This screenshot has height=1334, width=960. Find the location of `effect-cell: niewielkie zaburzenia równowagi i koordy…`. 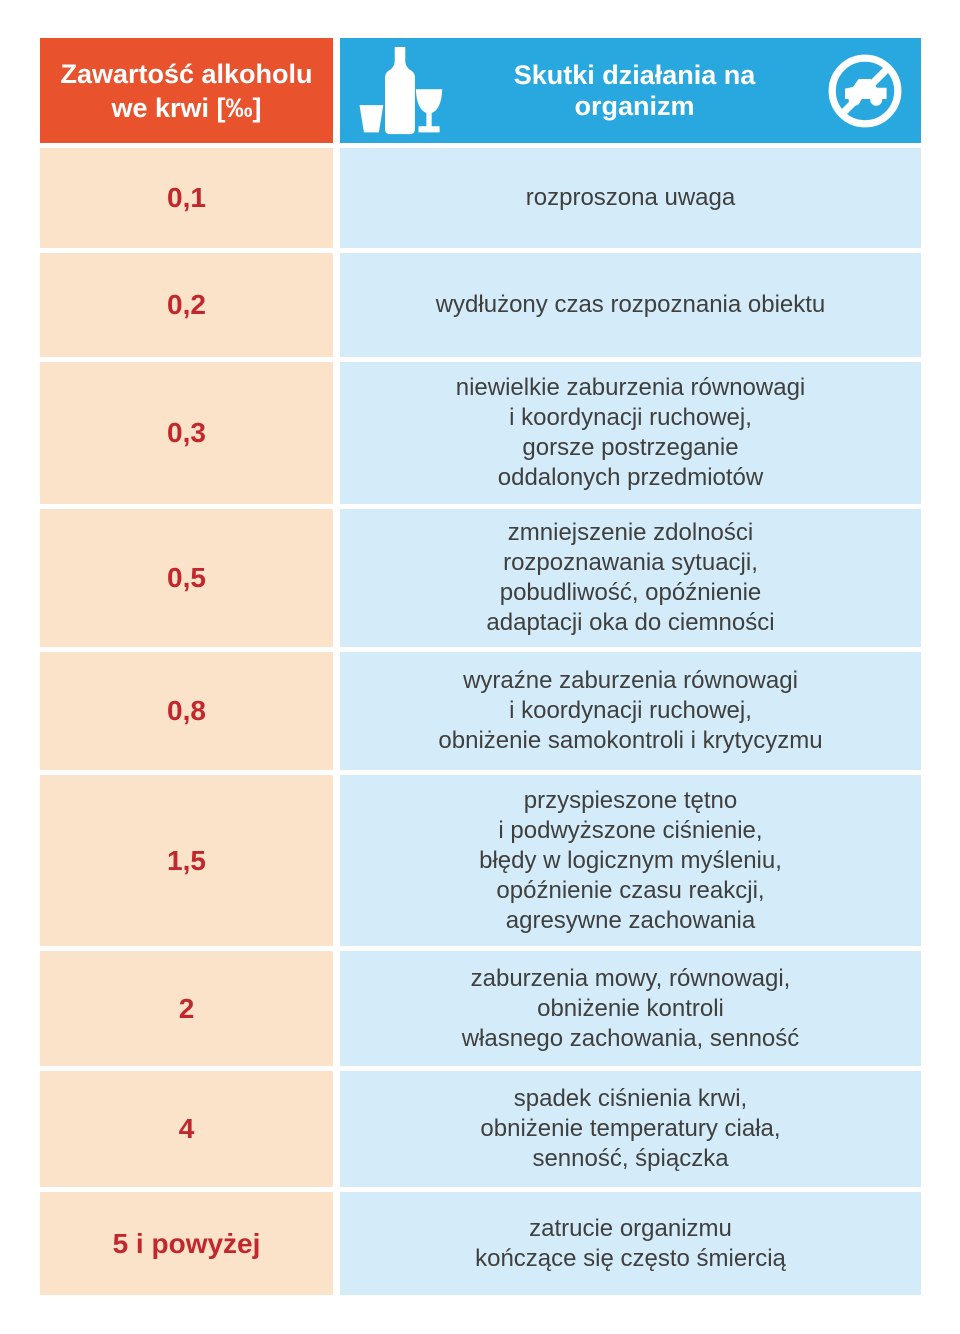

effect-cell: niewielkie zaburzenia równowagi i koordy… is located at coordinates (630, 433).